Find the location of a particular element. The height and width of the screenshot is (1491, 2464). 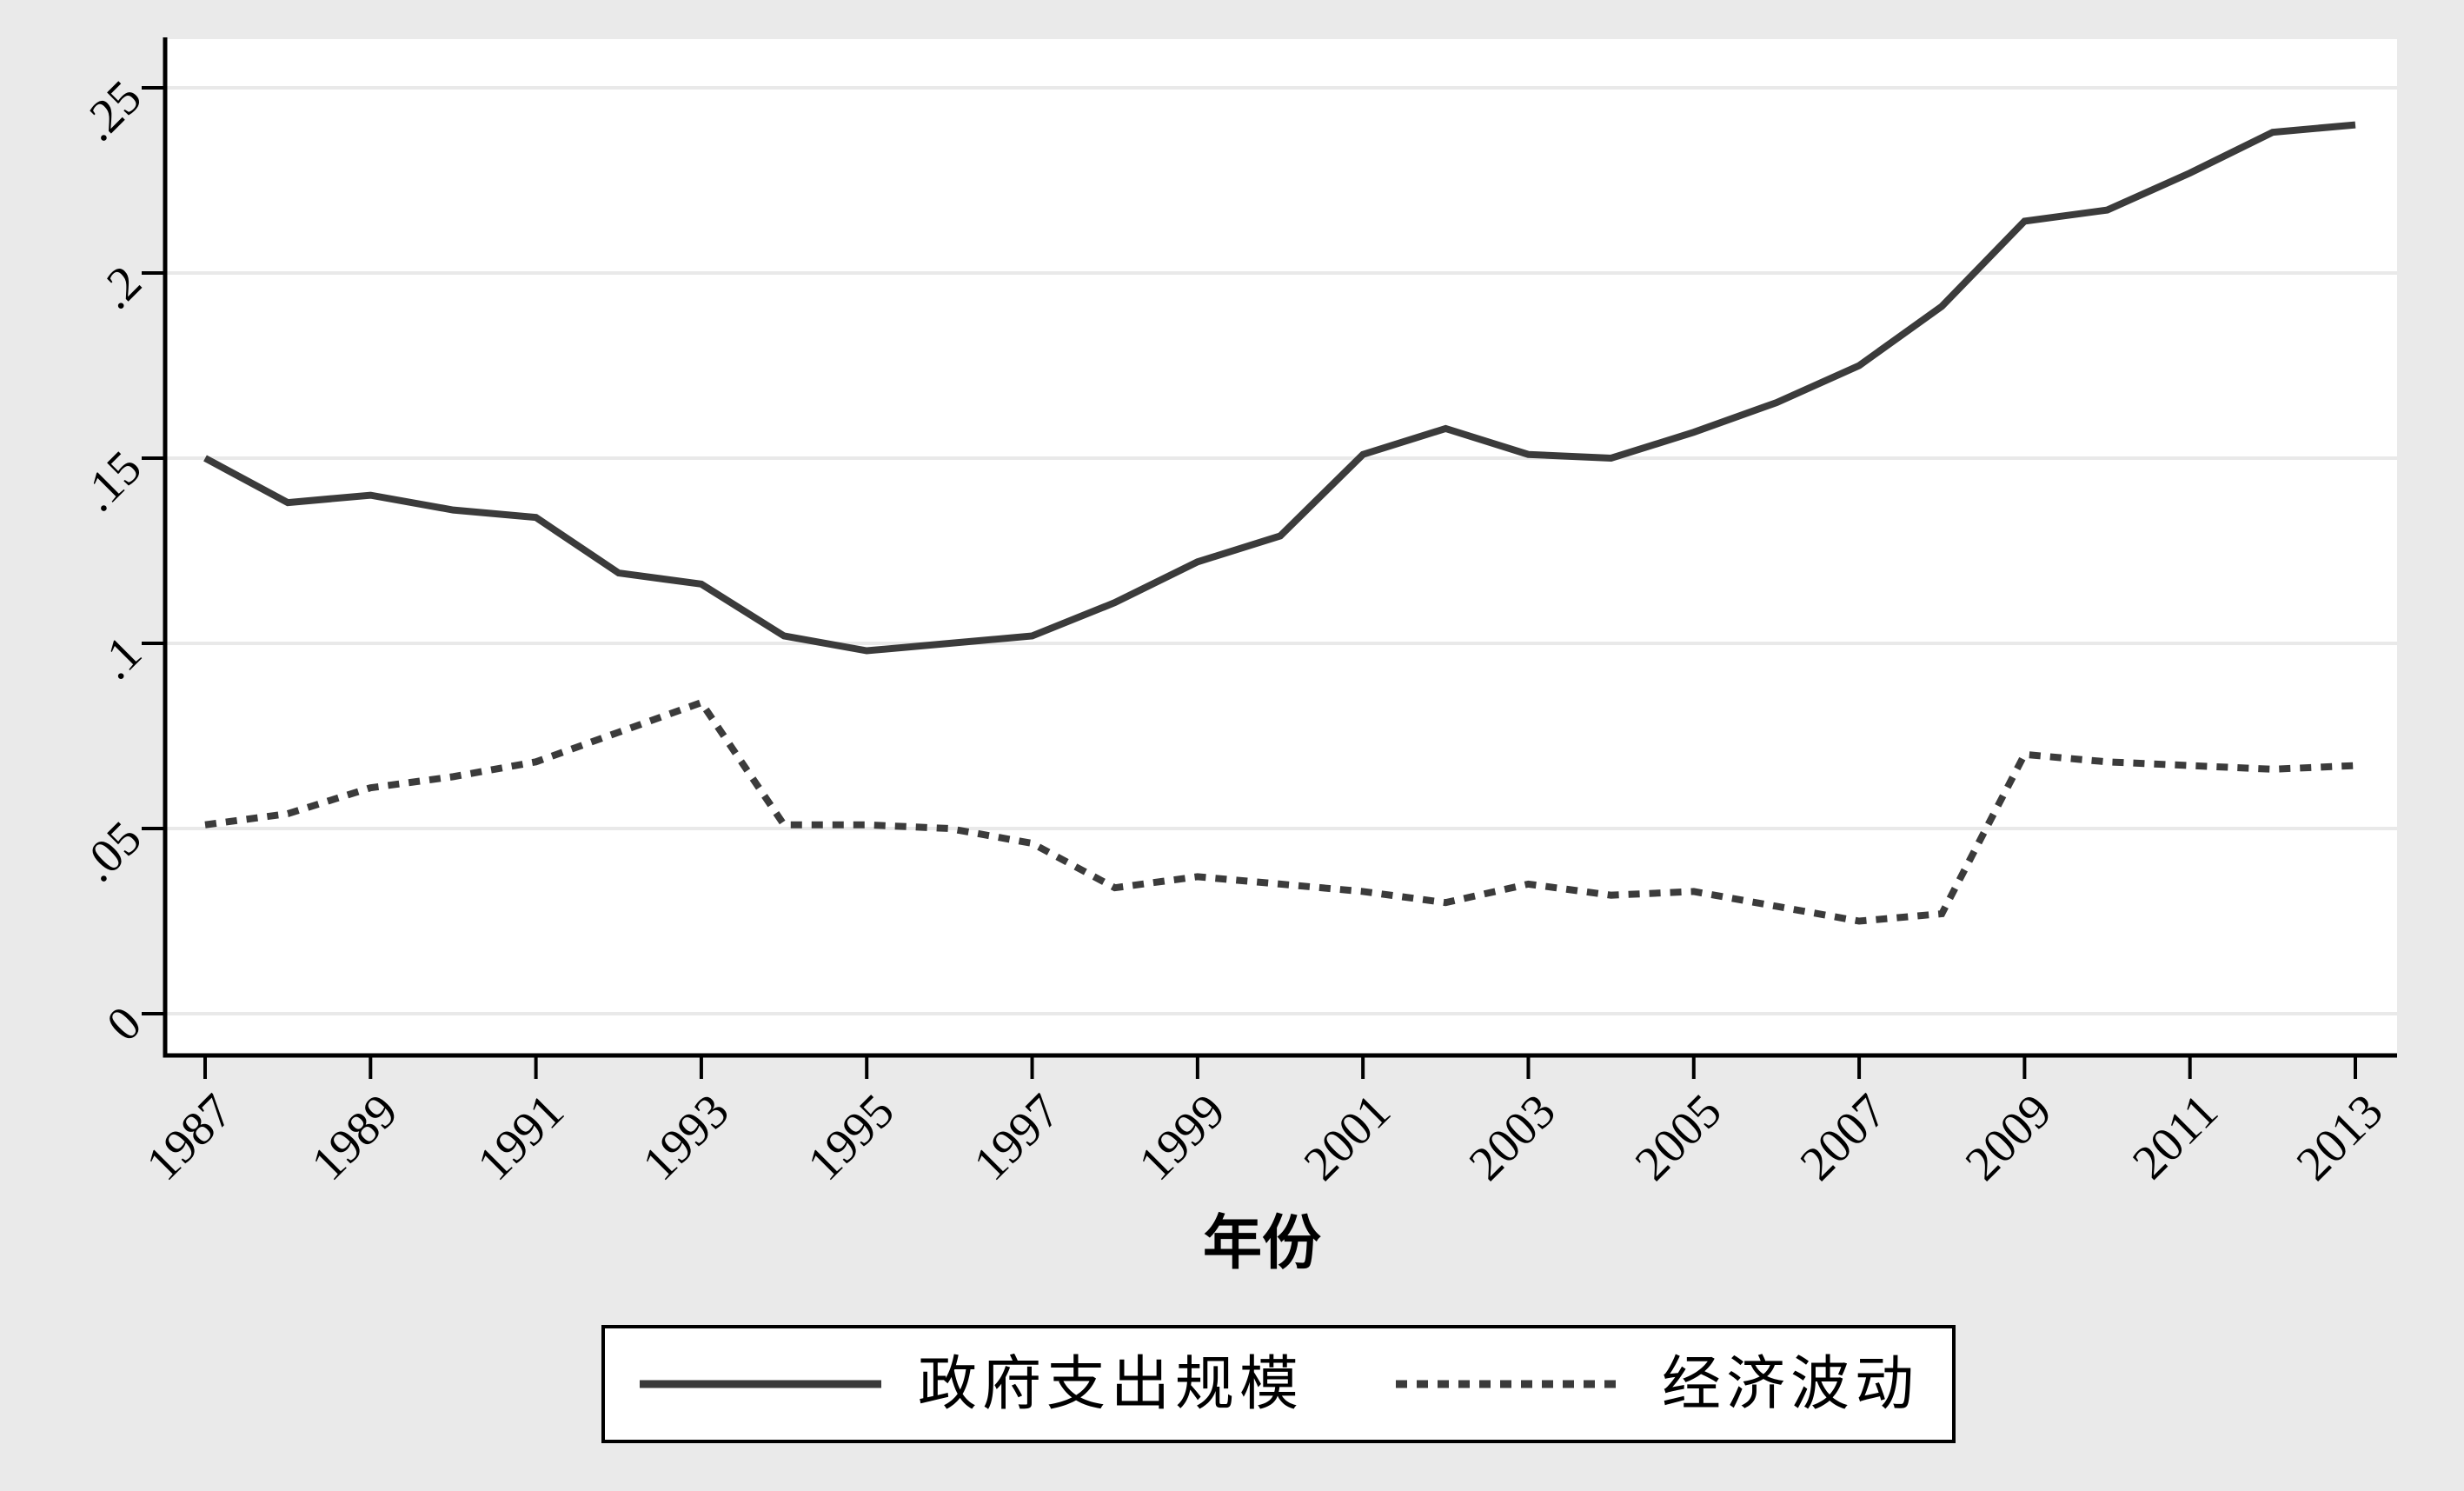

legend-label-dotted: 经济波动 is located at coordinates (1791, 1384).